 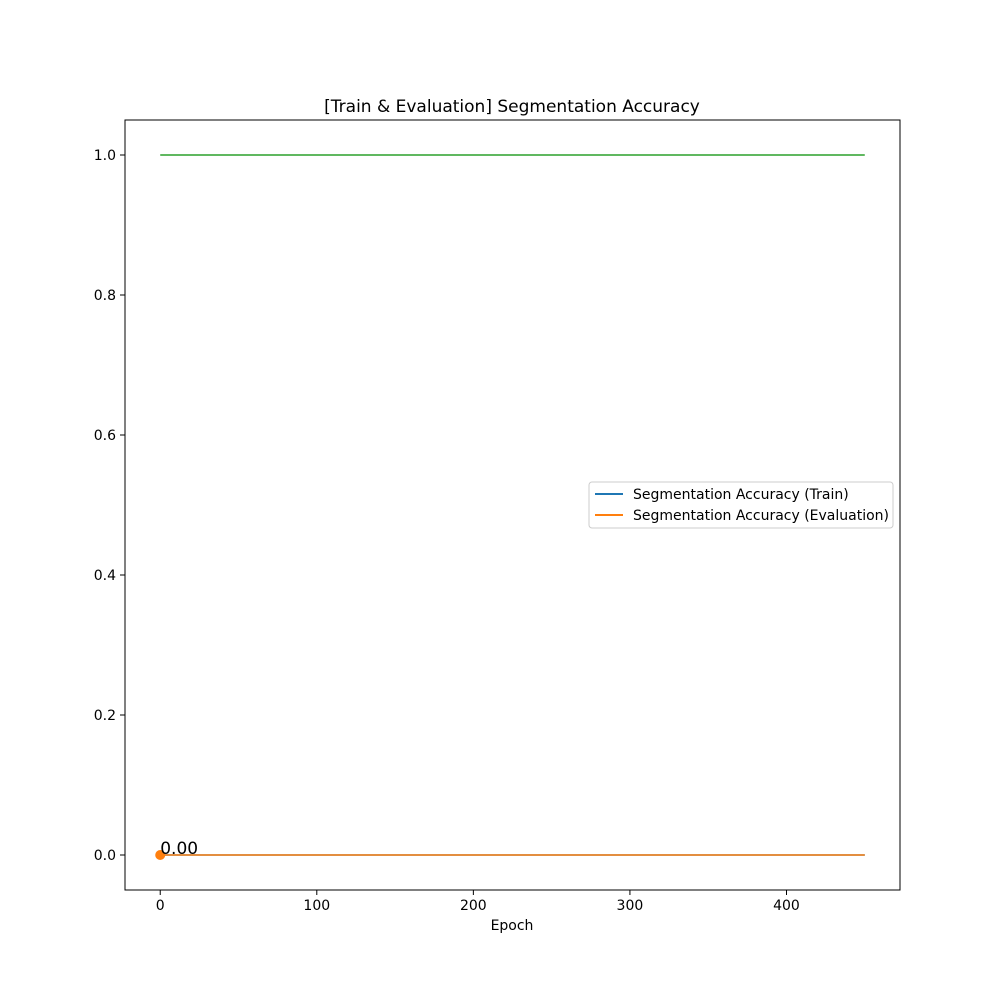 I want to click on x-tick-label: 100, so click(x=316, y=906).